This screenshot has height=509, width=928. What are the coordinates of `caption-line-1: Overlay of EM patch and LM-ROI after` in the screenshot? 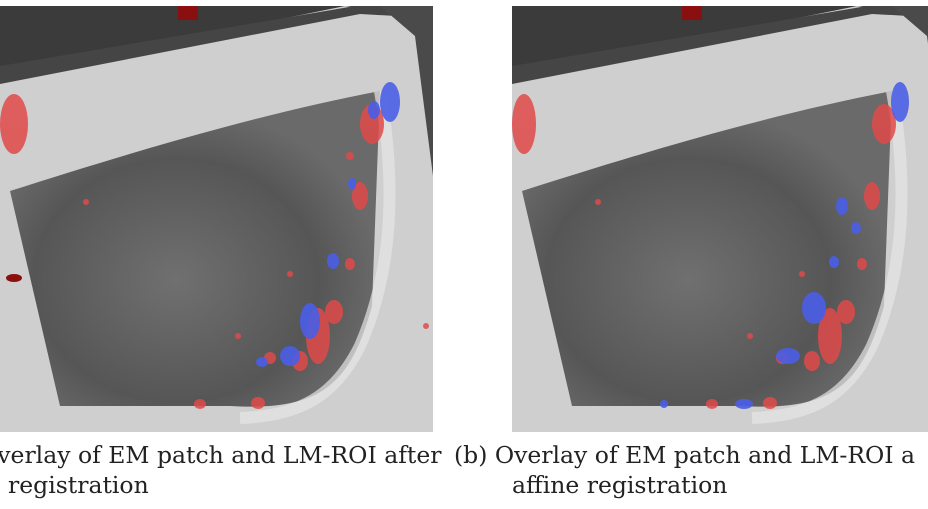 It's located at (221, 455).